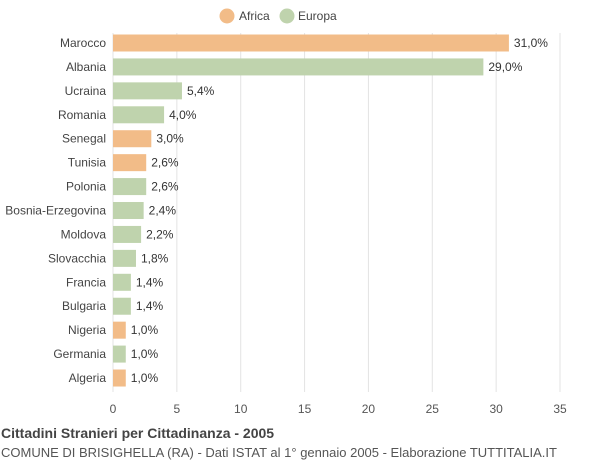 This screenshot has height=460, width=600. What do you see at coordinates (287, 16) in the screenshot?
I see `legend-swatch-europa` at bounding box center [287, 16].